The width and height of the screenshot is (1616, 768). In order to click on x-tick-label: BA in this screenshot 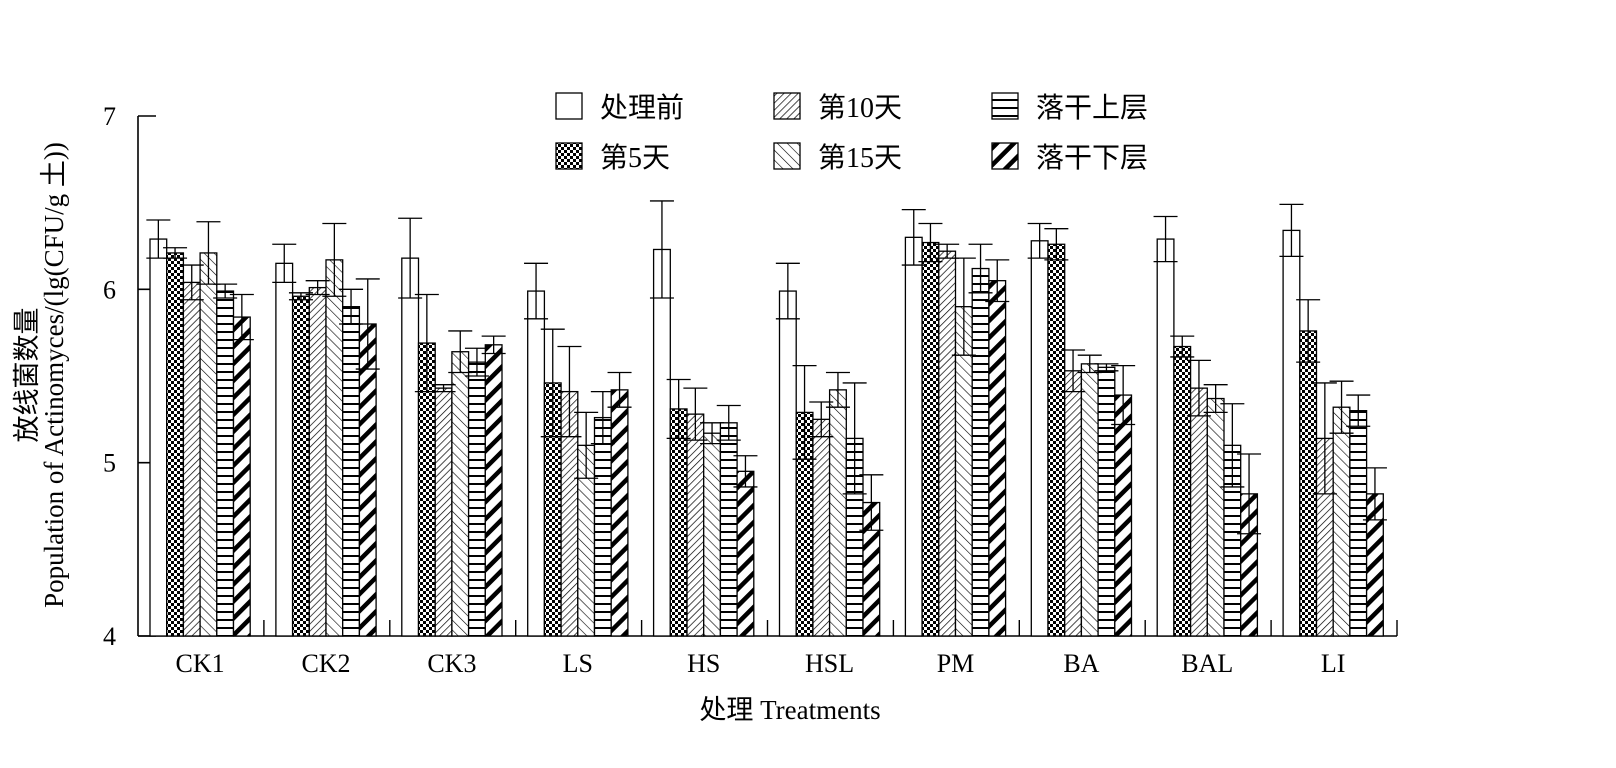, I will do `click(1081, 663)`.